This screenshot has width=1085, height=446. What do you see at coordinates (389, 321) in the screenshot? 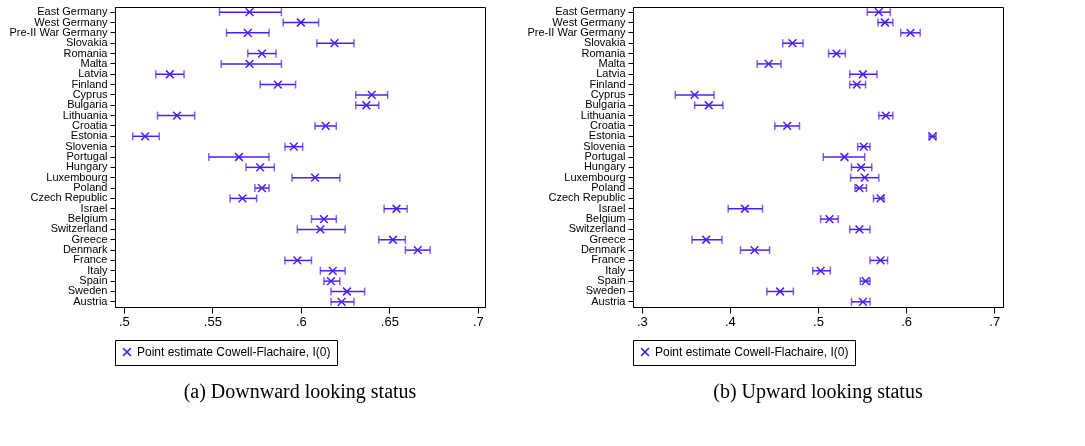
I see `x-tick-label: .65` at bounding box center [389, 321].